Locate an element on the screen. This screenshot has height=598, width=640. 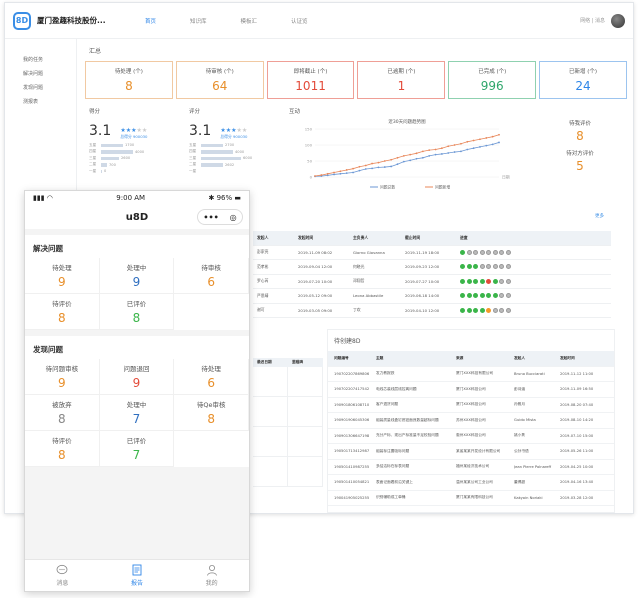
status-tile: 已评价 8 is located at coordinates (137, 312).